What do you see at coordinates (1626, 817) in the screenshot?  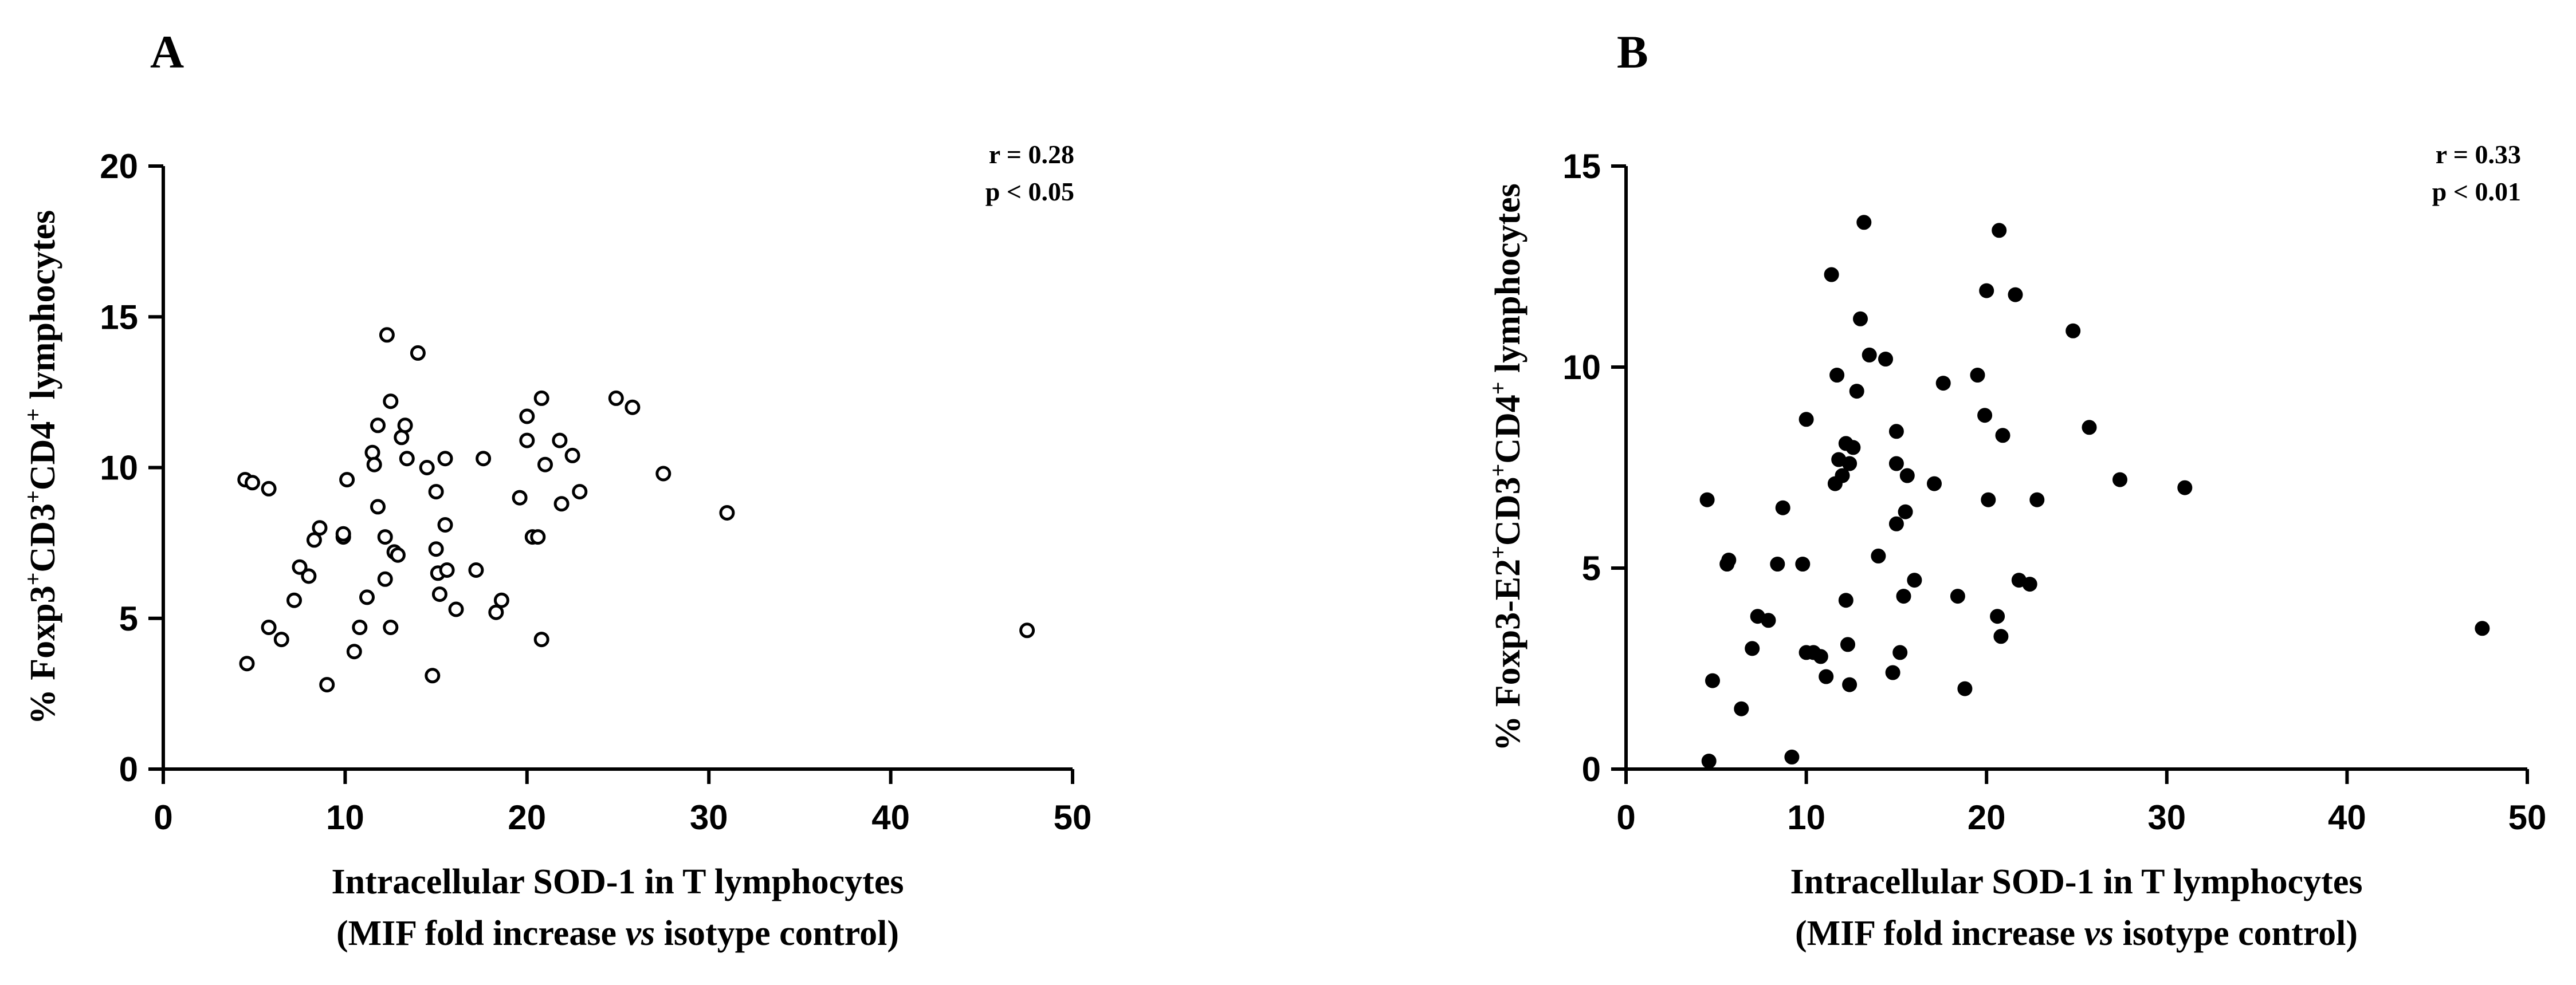 I see `panel-b-x-tick-label: 0` at bounding box center [1626, 817].